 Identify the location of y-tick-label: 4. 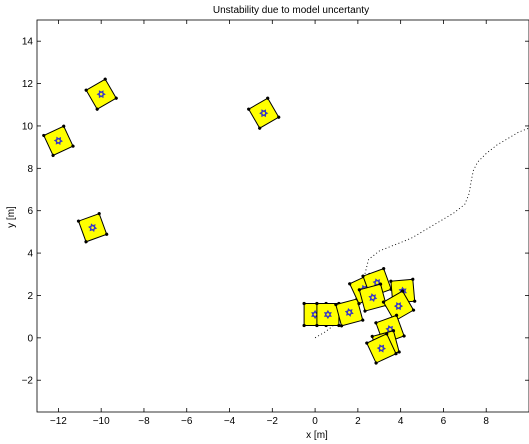
(30, 254).